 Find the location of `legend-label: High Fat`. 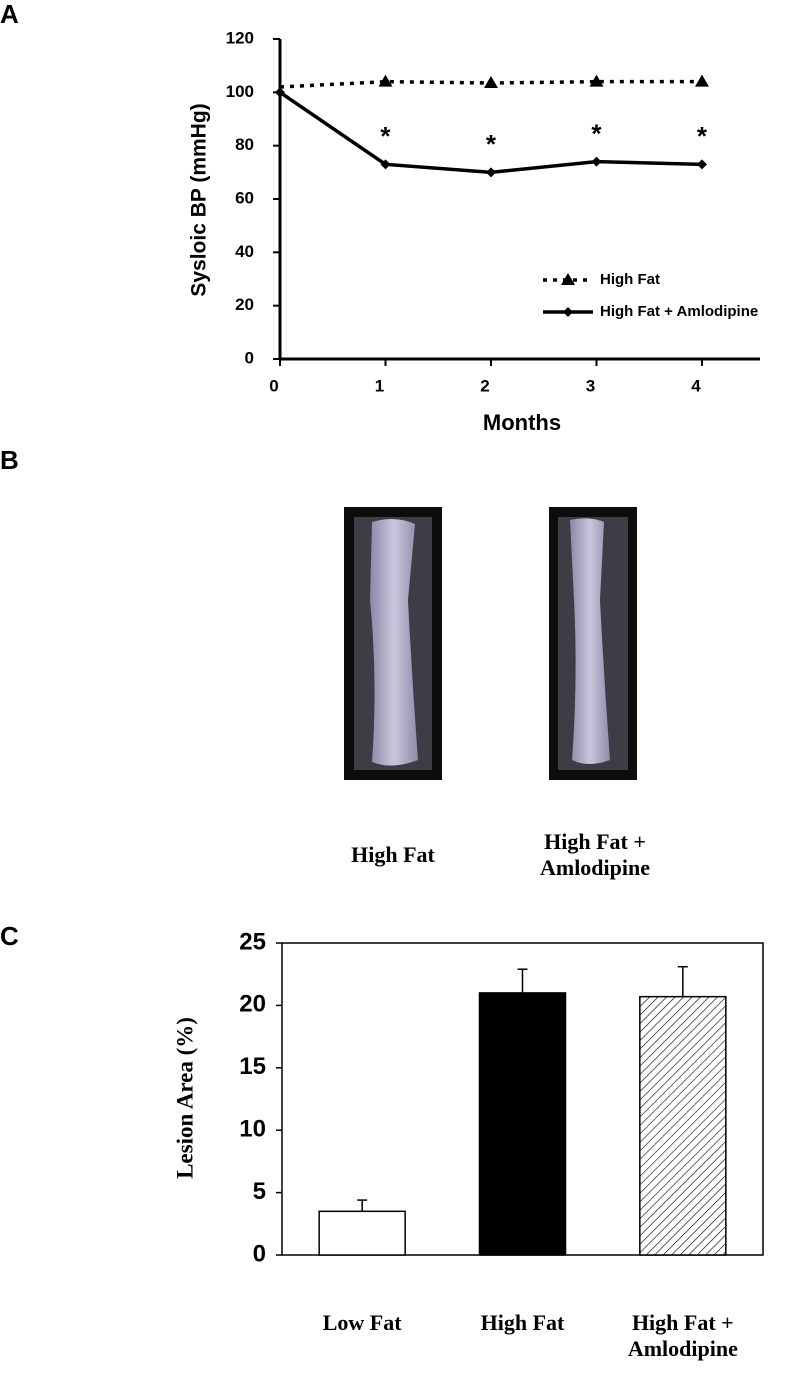

legend-label: High Fat is located at coordinates (630, 279).